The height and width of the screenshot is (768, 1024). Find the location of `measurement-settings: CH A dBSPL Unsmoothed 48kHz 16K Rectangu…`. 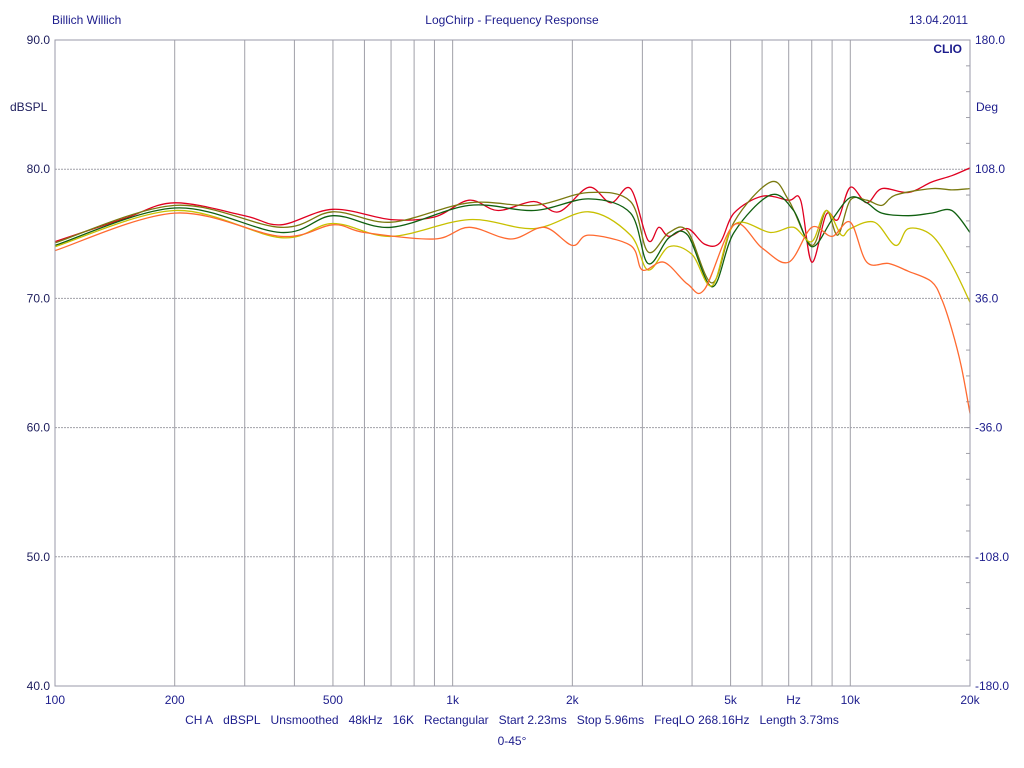

measurement-settings: CH A dBSPL Unsmoothed 48kHz 16K Rectangu… is located at coordinates (512, 720).